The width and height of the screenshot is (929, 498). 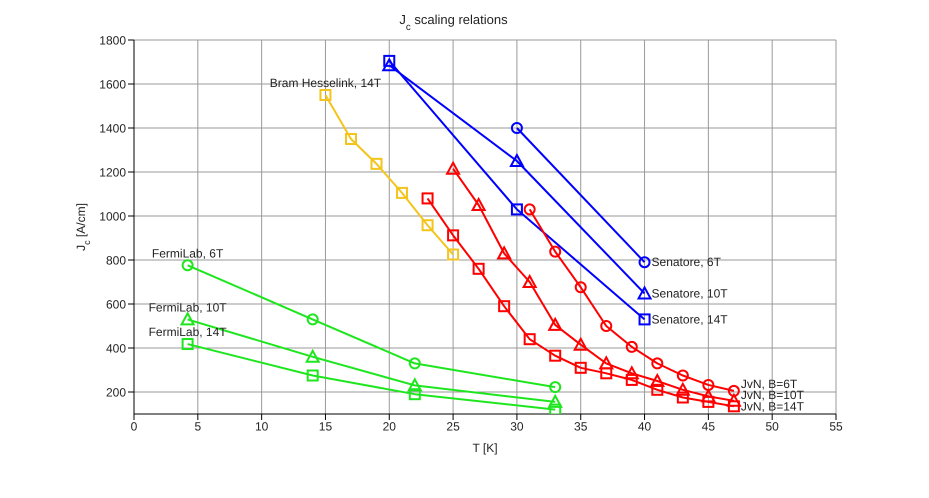 What do you see at coordinates (690, 293) in the screenshot?
I see `annotation: Senatore, 10T` at bounding box center [690, 293].